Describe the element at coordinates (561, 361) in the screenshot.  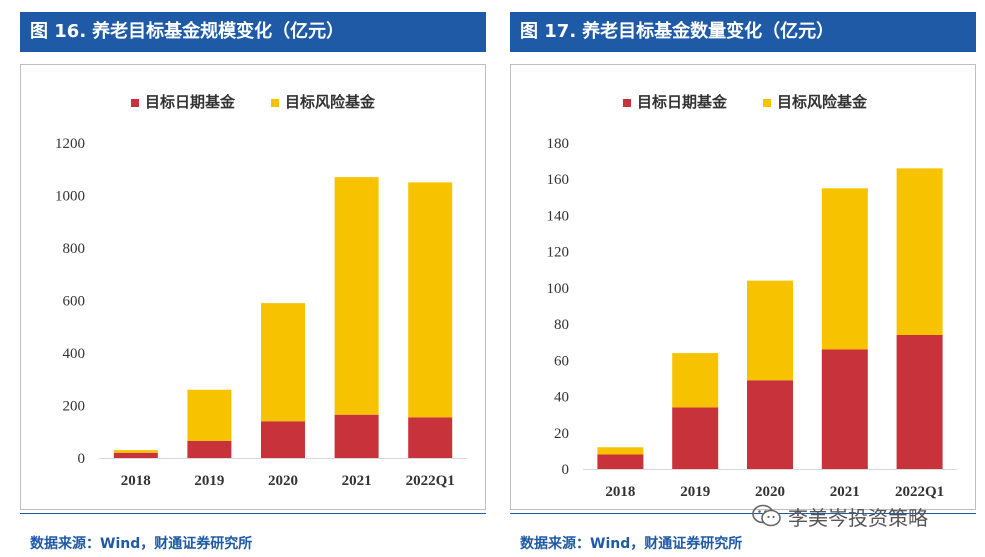
I see `y-tick-label: 60` at that location.